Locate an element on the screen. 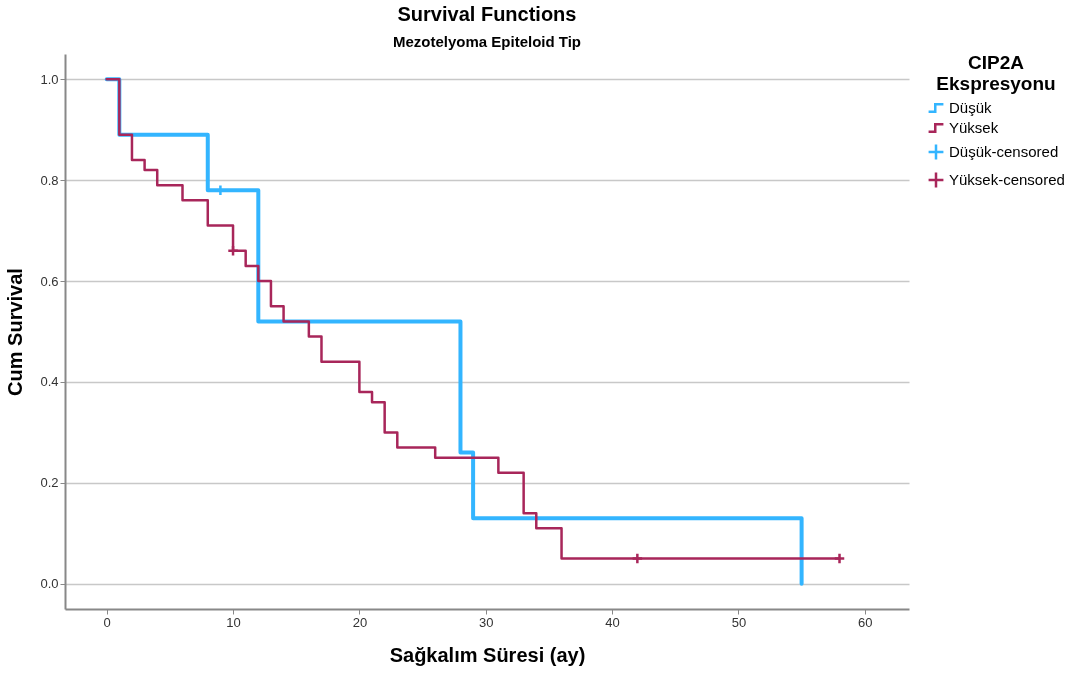  y-axis-title: Cum Survival is located at coordinates (15, 332).